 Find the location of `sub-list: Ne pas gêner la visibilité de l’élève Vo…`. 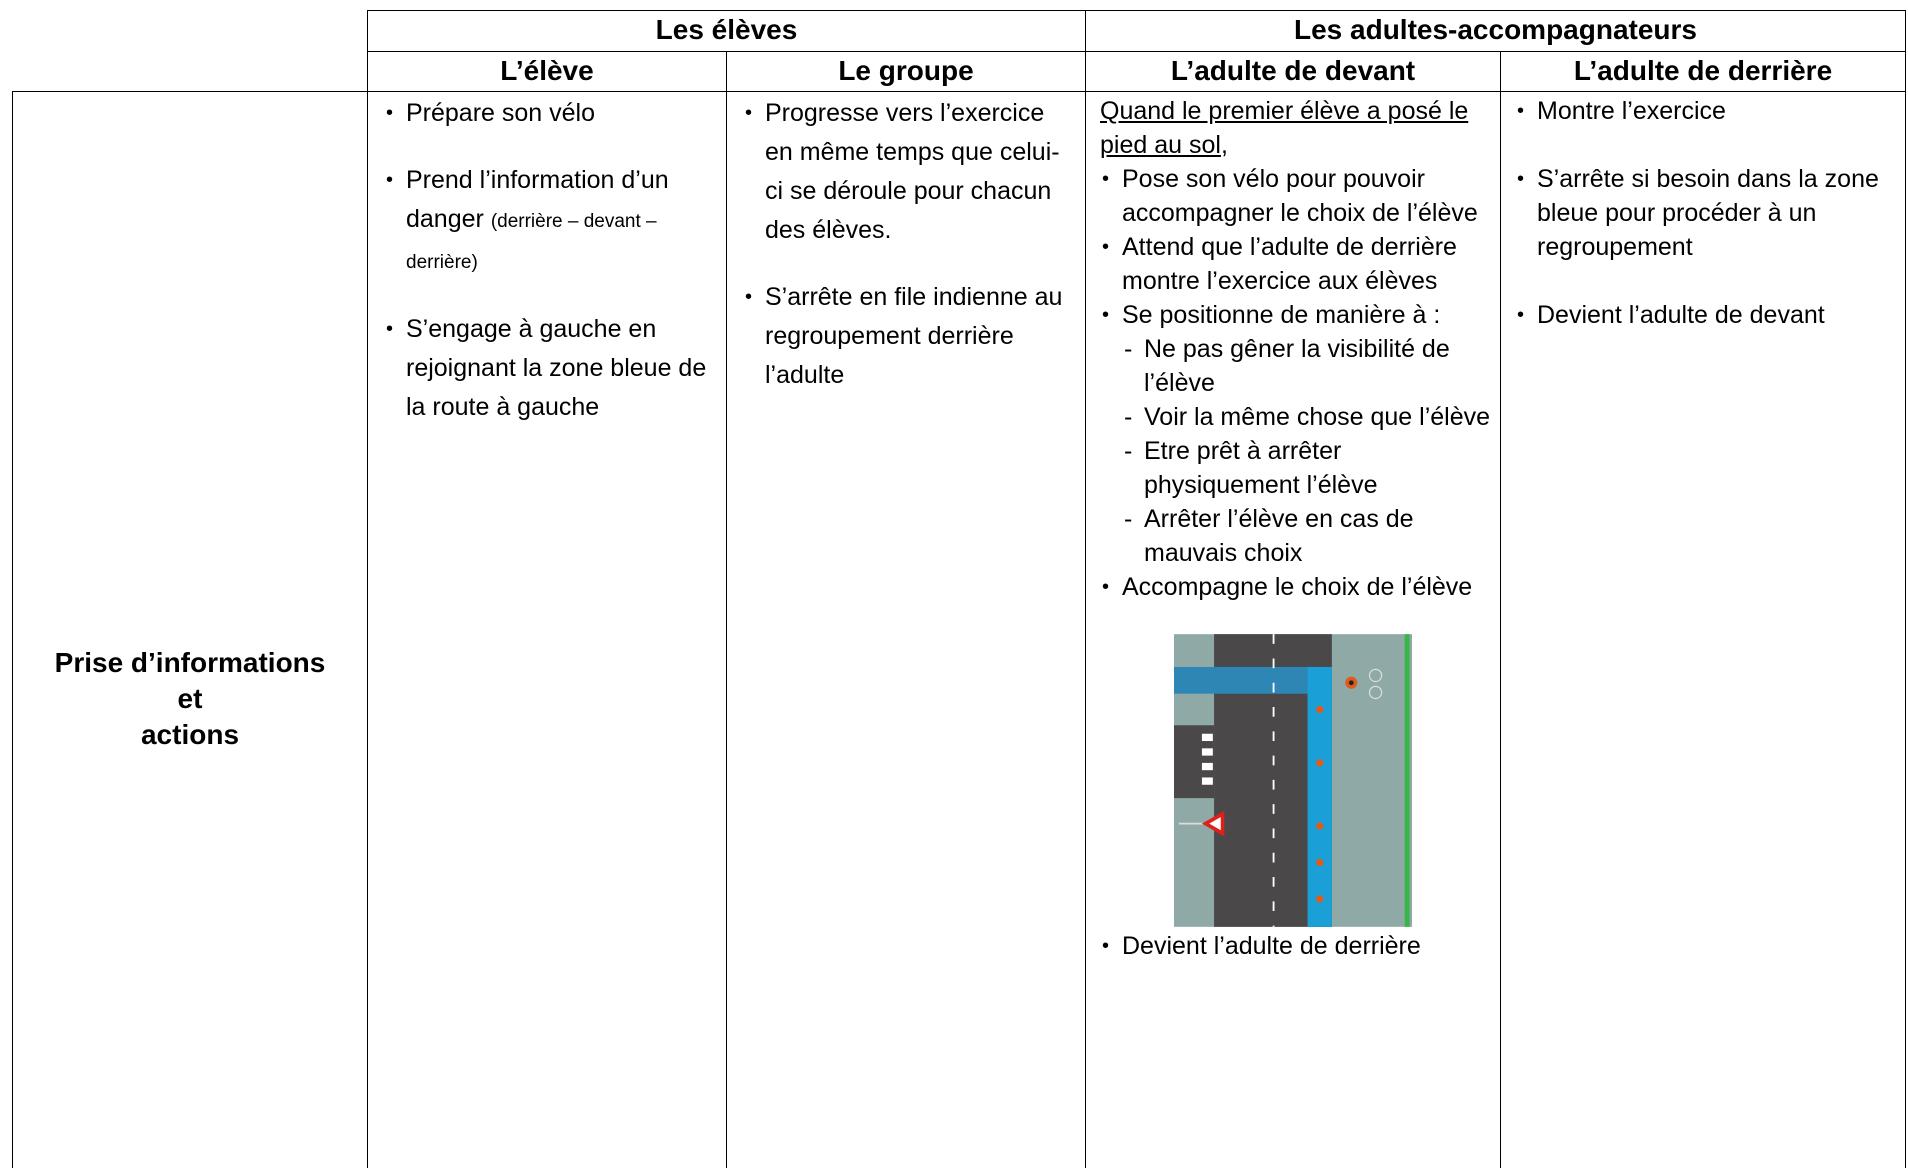

sub-list: Ne pas gêner la visibilité de l’élève Vo… is located at coordinates (1296, 451).